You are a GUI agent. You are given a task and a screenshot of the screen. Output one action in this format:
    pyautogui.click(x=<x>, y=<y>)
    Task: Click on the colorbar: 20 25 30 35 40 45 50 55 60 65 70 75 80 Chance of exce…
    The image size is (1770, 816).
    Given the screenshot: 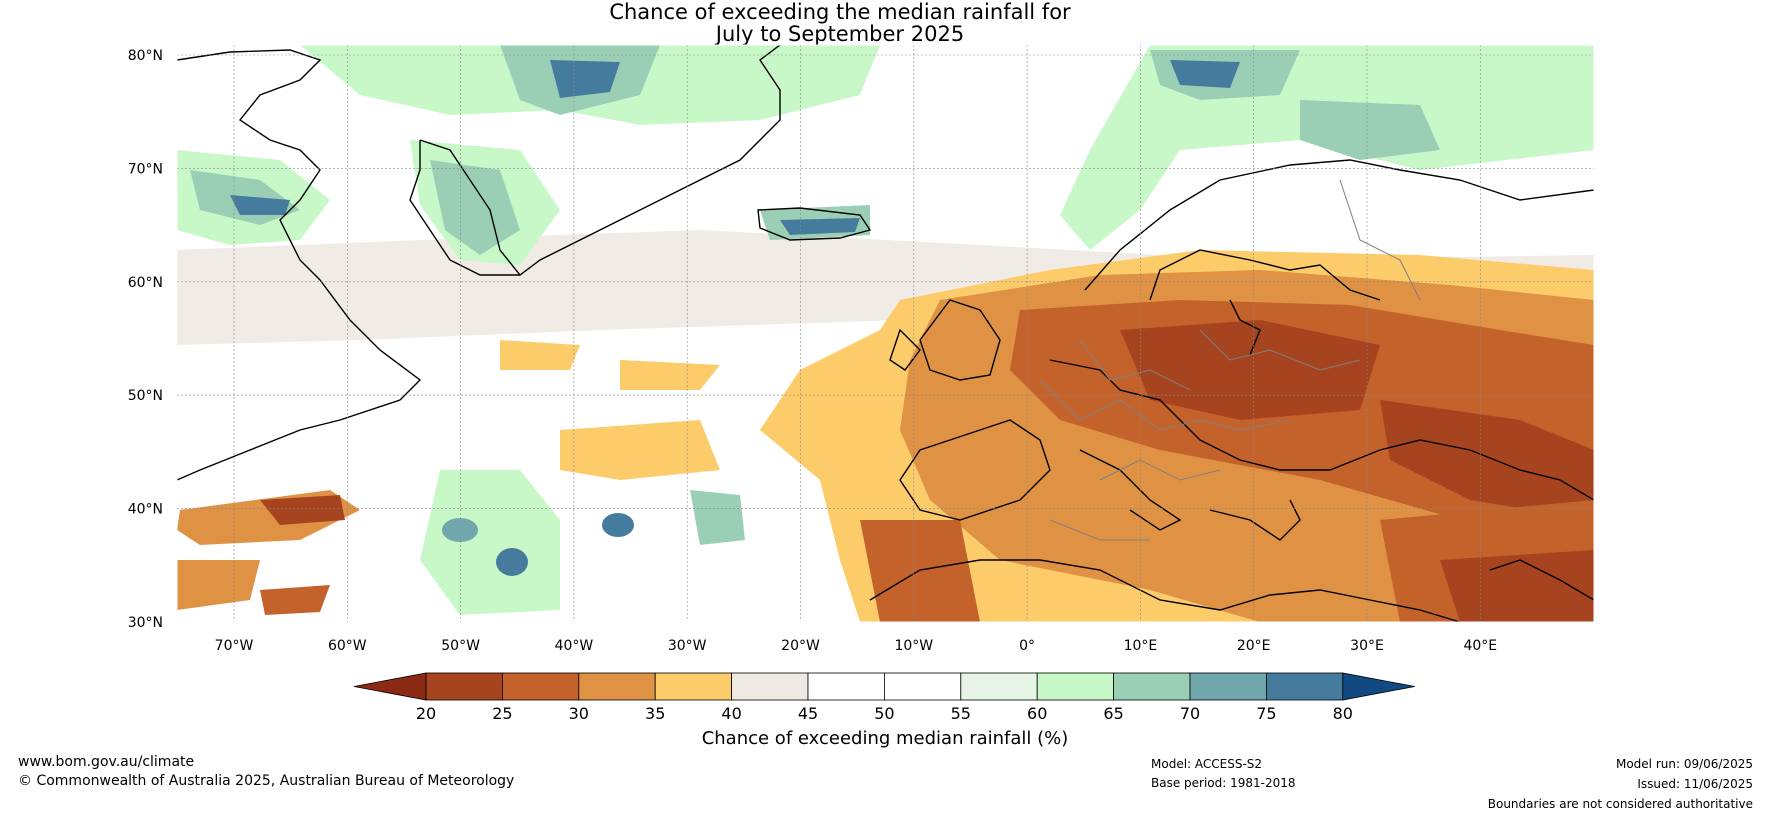 What is the action you would take?
    pyautogui.click(x=884, y=710)
    